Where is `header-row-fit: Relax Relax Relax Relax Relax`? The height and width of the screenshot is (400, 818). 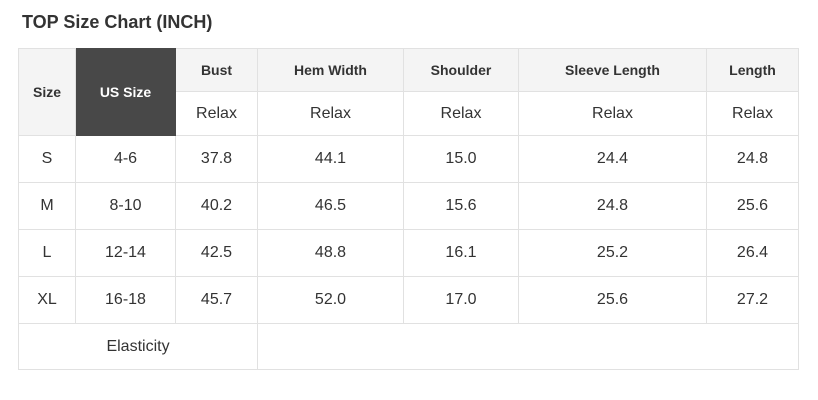 header-row-fit: Relax Relax Relax Relax Relax is located at coordinates (409, 113).